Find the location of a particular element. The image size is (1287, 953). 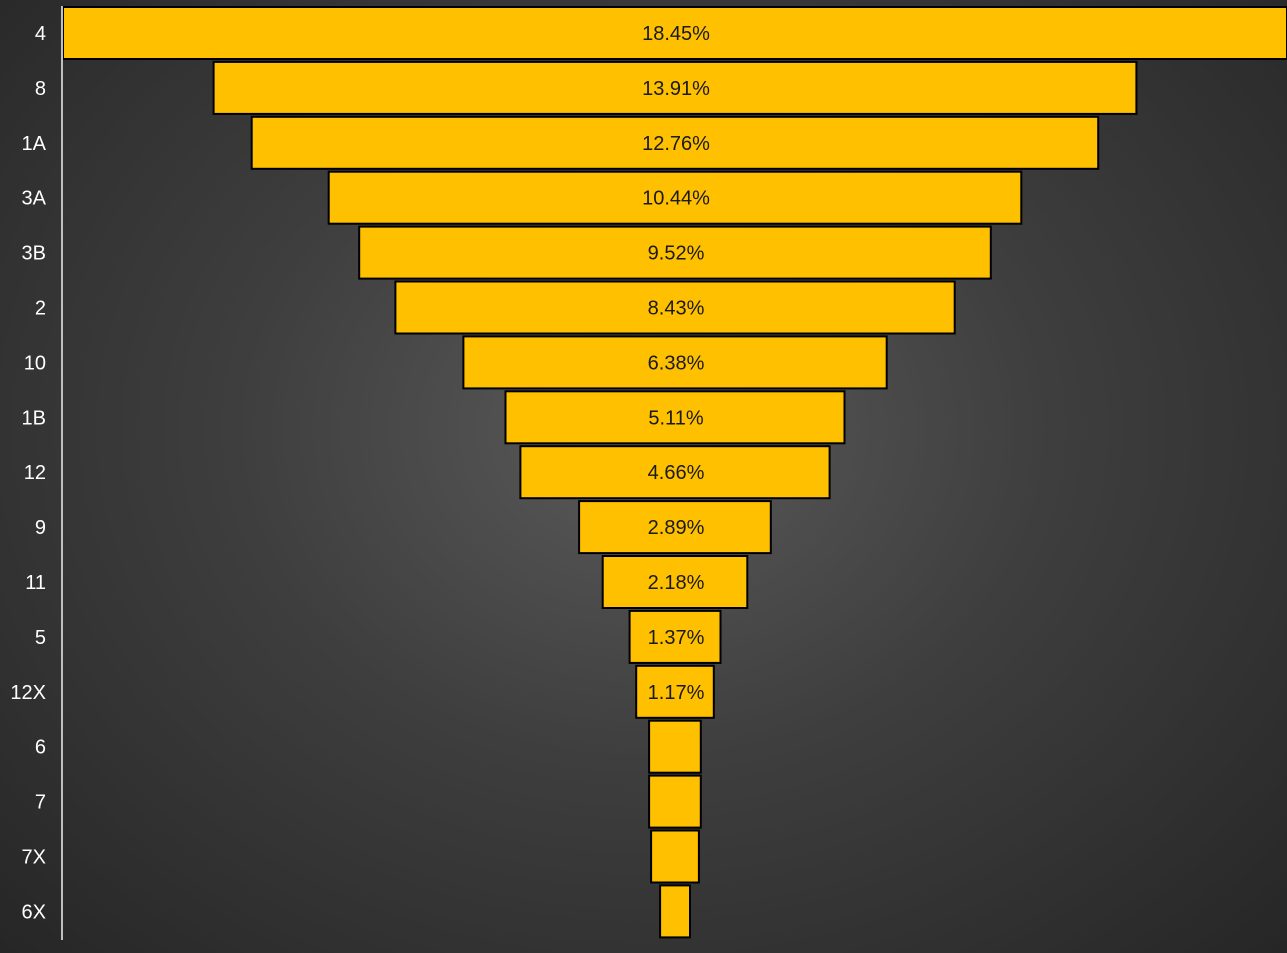

category-label: 1B is located at coordinates (34, 418).